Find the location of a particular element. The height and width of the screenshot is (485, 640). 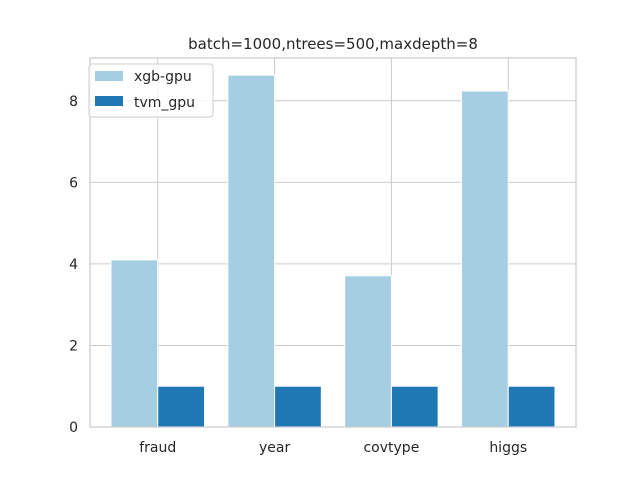

bar-tvm_gpu-covtype is located at coordinates (414, 406).